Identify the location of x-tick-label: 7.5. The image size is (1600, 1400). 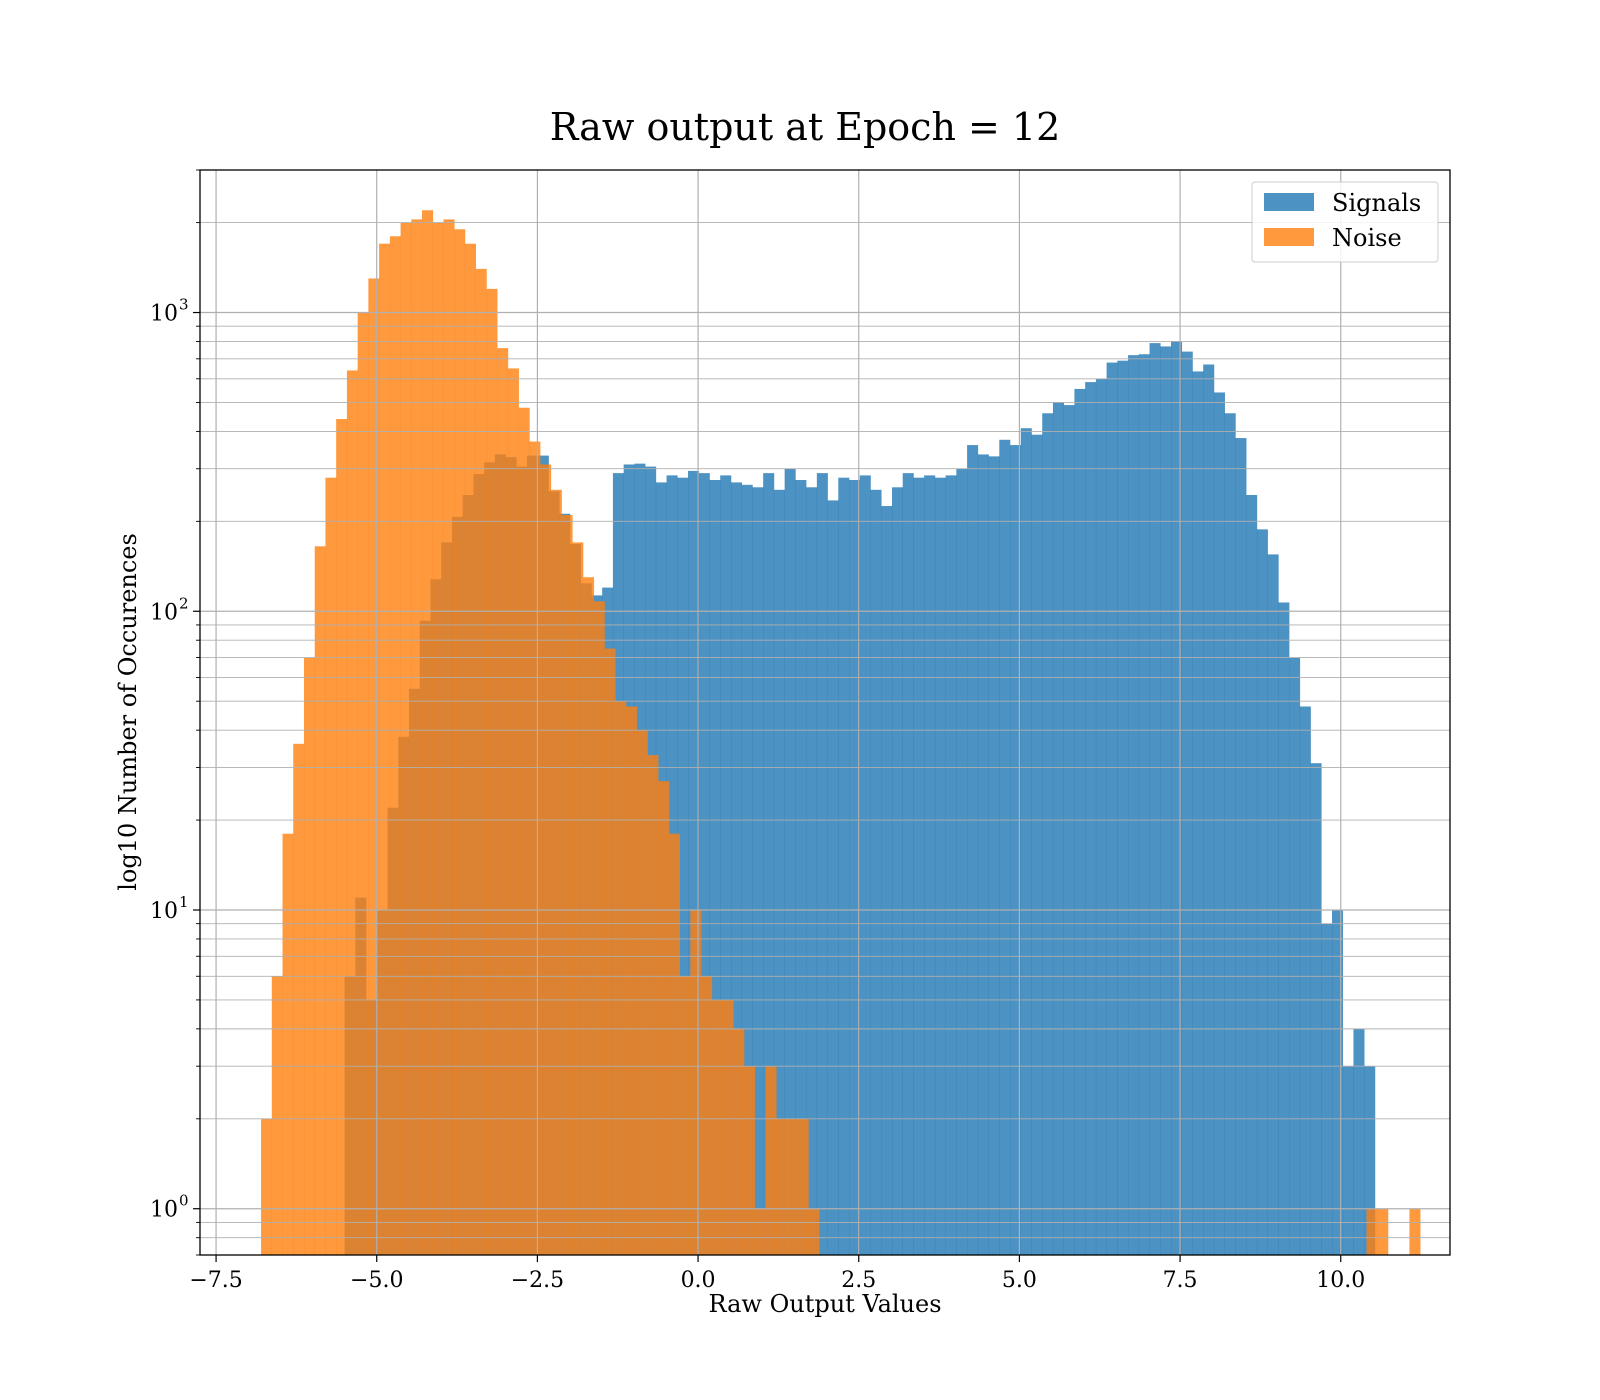
(1180, 1280).